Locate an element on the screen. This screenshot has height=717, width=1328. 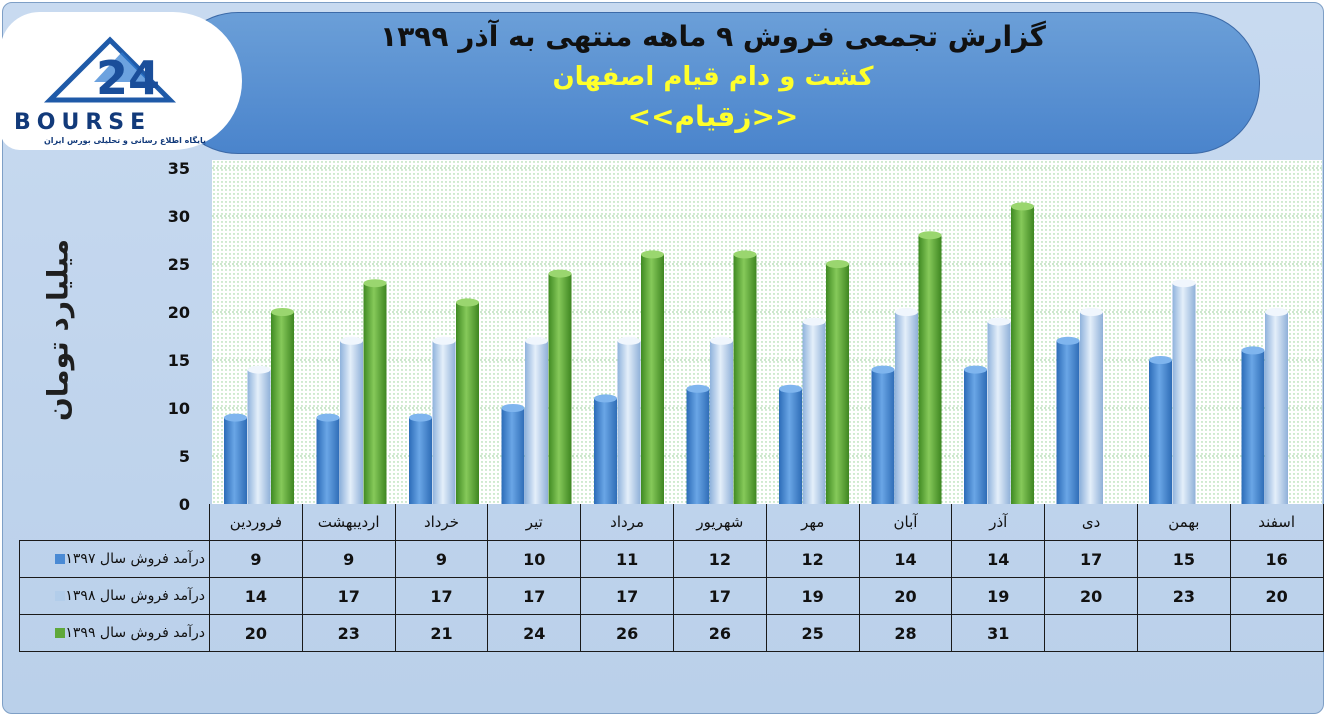
y-tick-label: 15 is located at coordinates (179, 360).